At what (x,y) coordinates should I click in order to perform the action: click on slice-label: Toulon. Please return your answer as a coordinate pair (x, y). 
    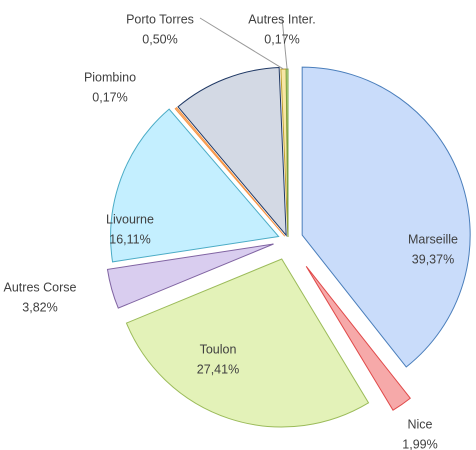
    Looking at the image, I should click on (218, 349).